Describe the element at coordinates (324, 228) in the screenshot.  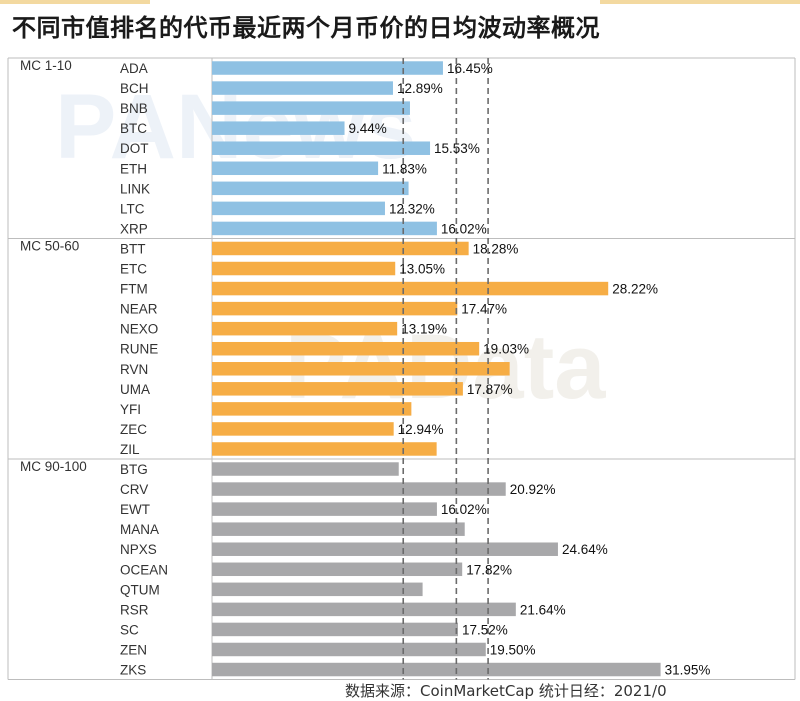
I see `bar-xrp` at that location.